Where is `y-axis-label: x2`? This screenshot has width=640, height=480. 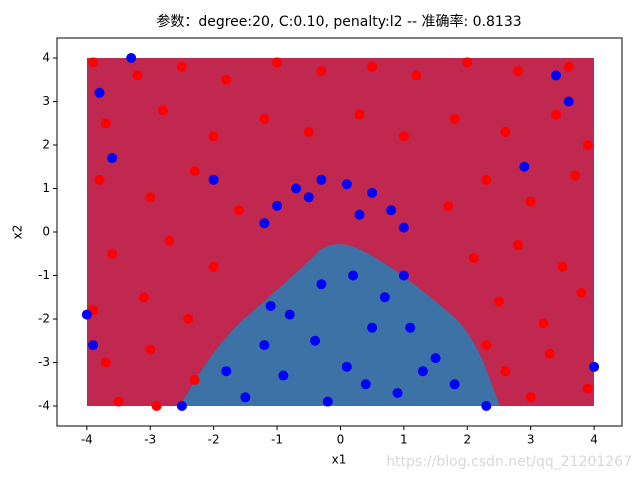 y-axis-label: x2 is located at coordinates (18, 232).